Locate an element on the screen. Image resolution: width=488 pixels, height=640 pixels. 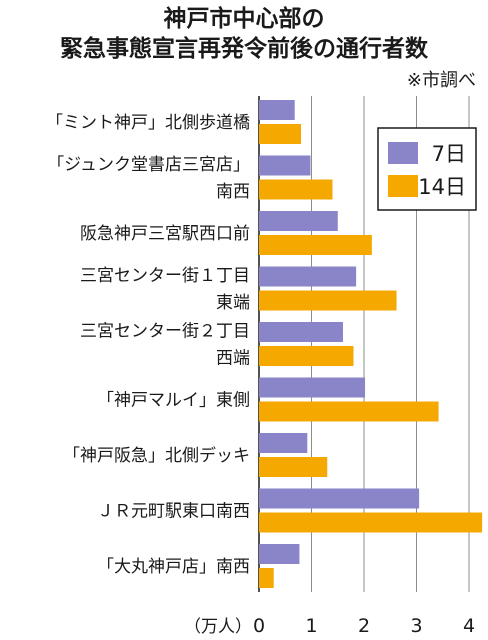
x-axis-ticks: 0 1 2 3 4 is located at coordinates (364, 626).